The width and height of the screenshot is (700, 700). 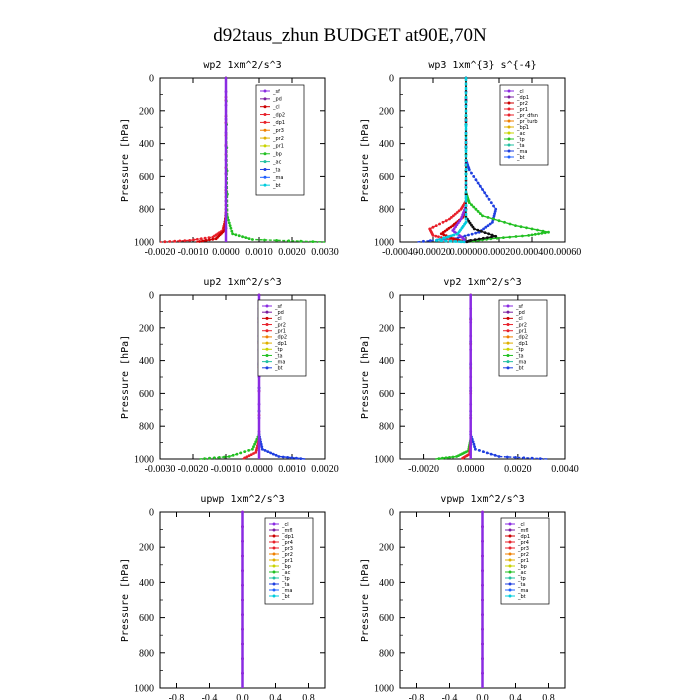 What do you see at coordinates (177, 696) in the screenshot?
I see `x-tick-label: -0.8` at bounding box center [177, 696].